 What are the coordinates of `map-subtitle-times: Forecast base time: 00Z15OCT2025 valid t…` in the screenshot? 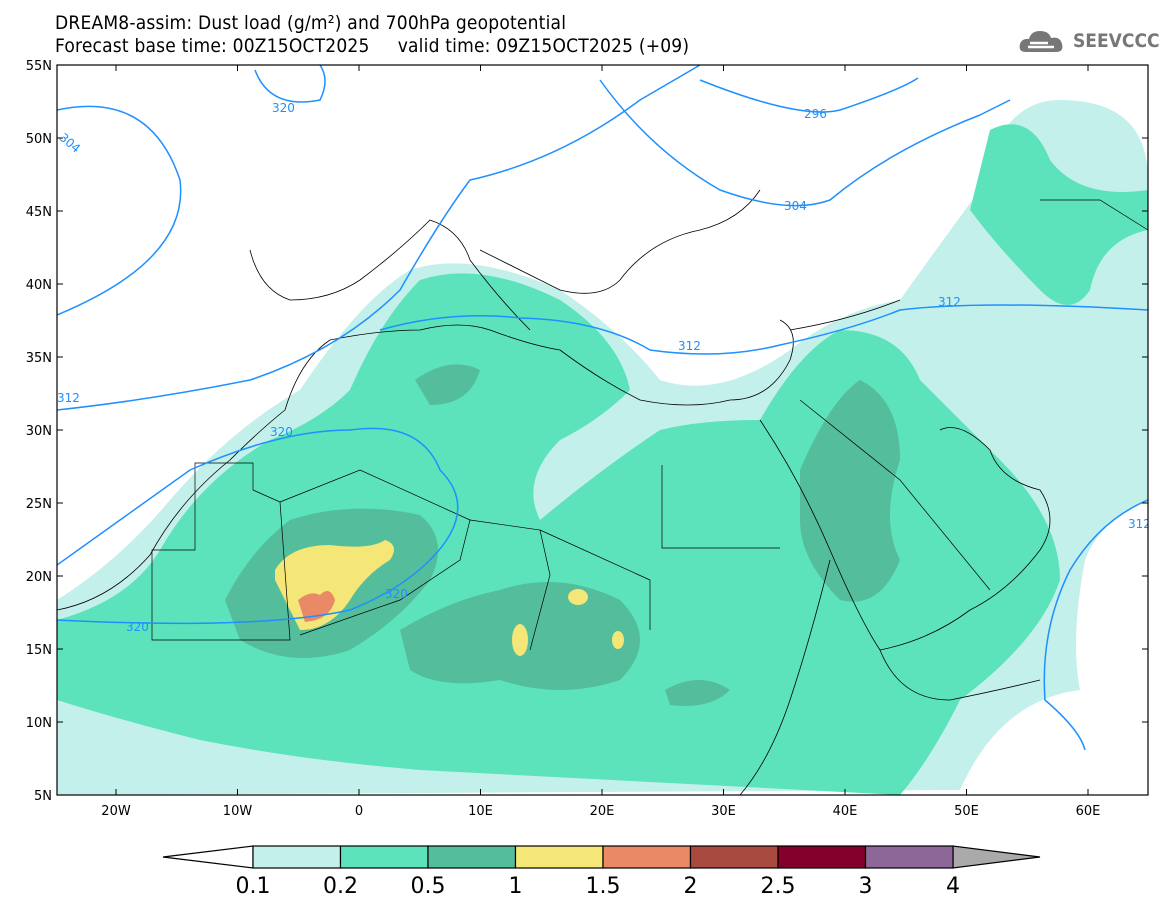 It's located at (372, 46).